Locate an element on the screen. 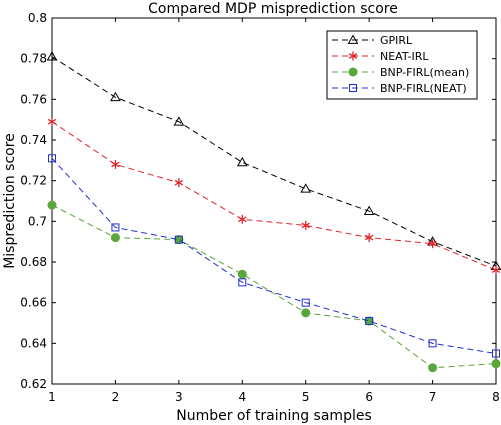 This screenshot has width=501, height=425. x-axis-title: Number of training samples is located at coordinates (274, 416).